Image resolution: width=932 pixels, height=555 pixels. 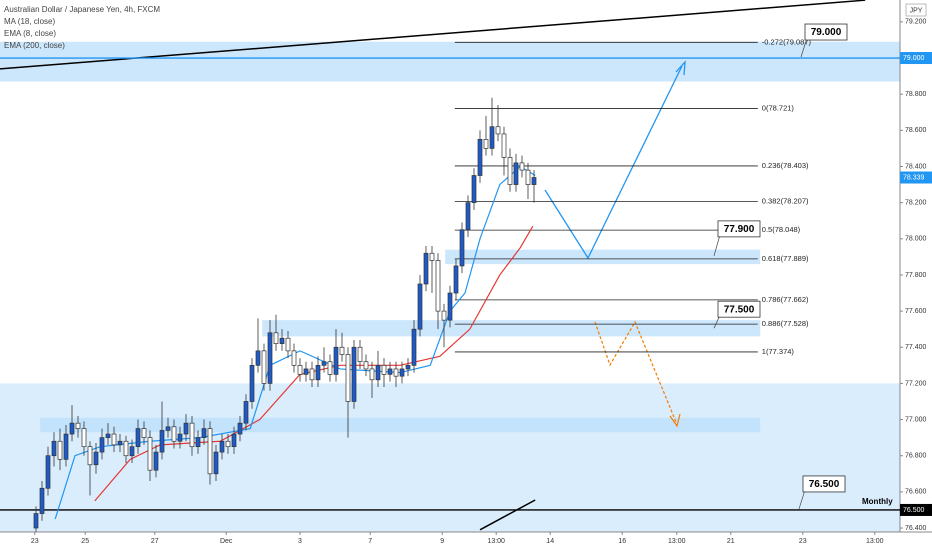 I want to click on trendline, so click(x=507, y=515).